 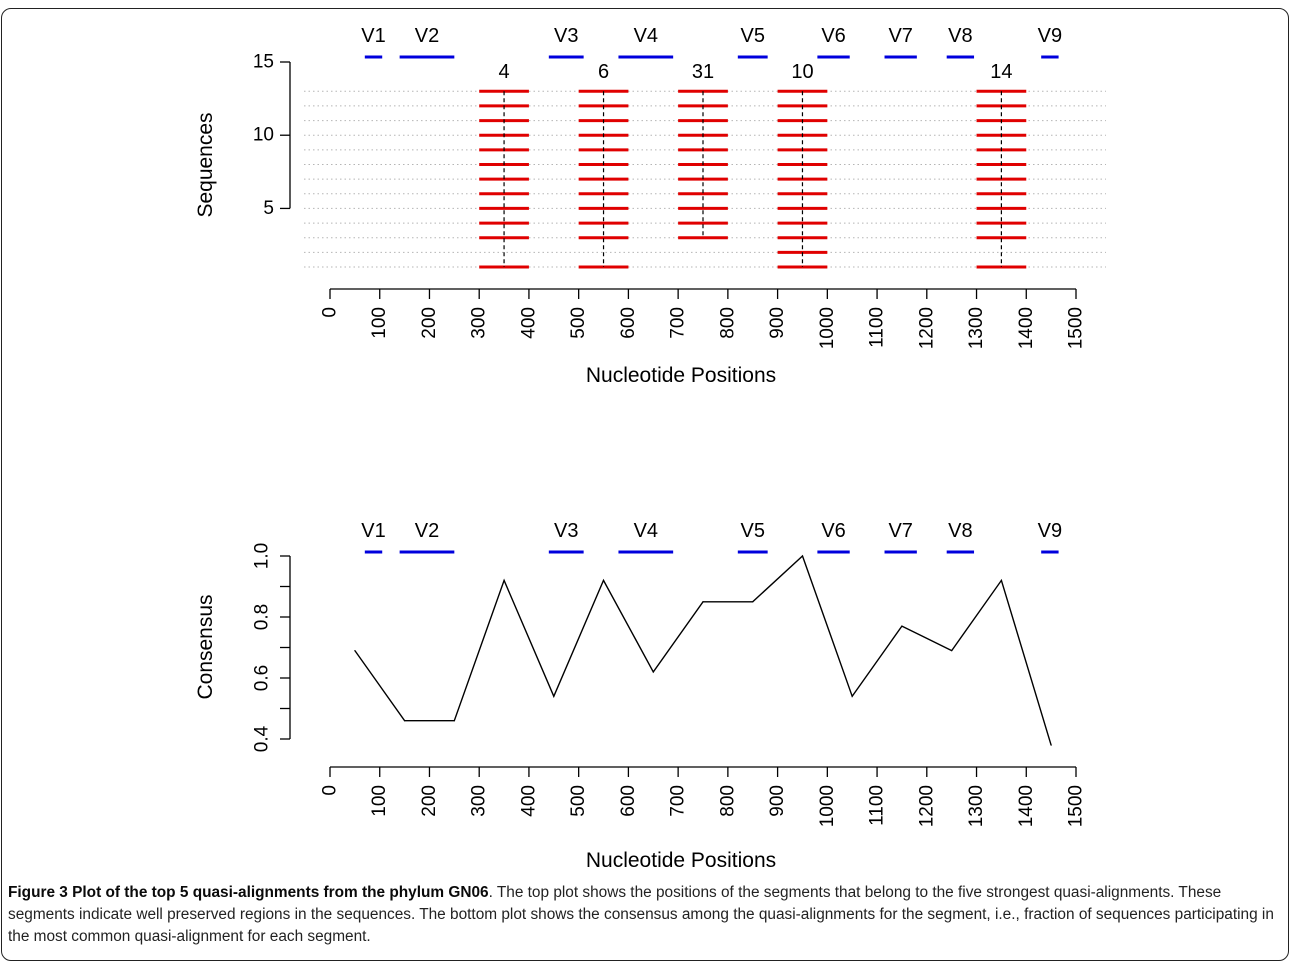 What do you see at coordinates (262, 617) in the screenshot?
I see `y-tick-label: 0.8` at bounding box center [262, 617].